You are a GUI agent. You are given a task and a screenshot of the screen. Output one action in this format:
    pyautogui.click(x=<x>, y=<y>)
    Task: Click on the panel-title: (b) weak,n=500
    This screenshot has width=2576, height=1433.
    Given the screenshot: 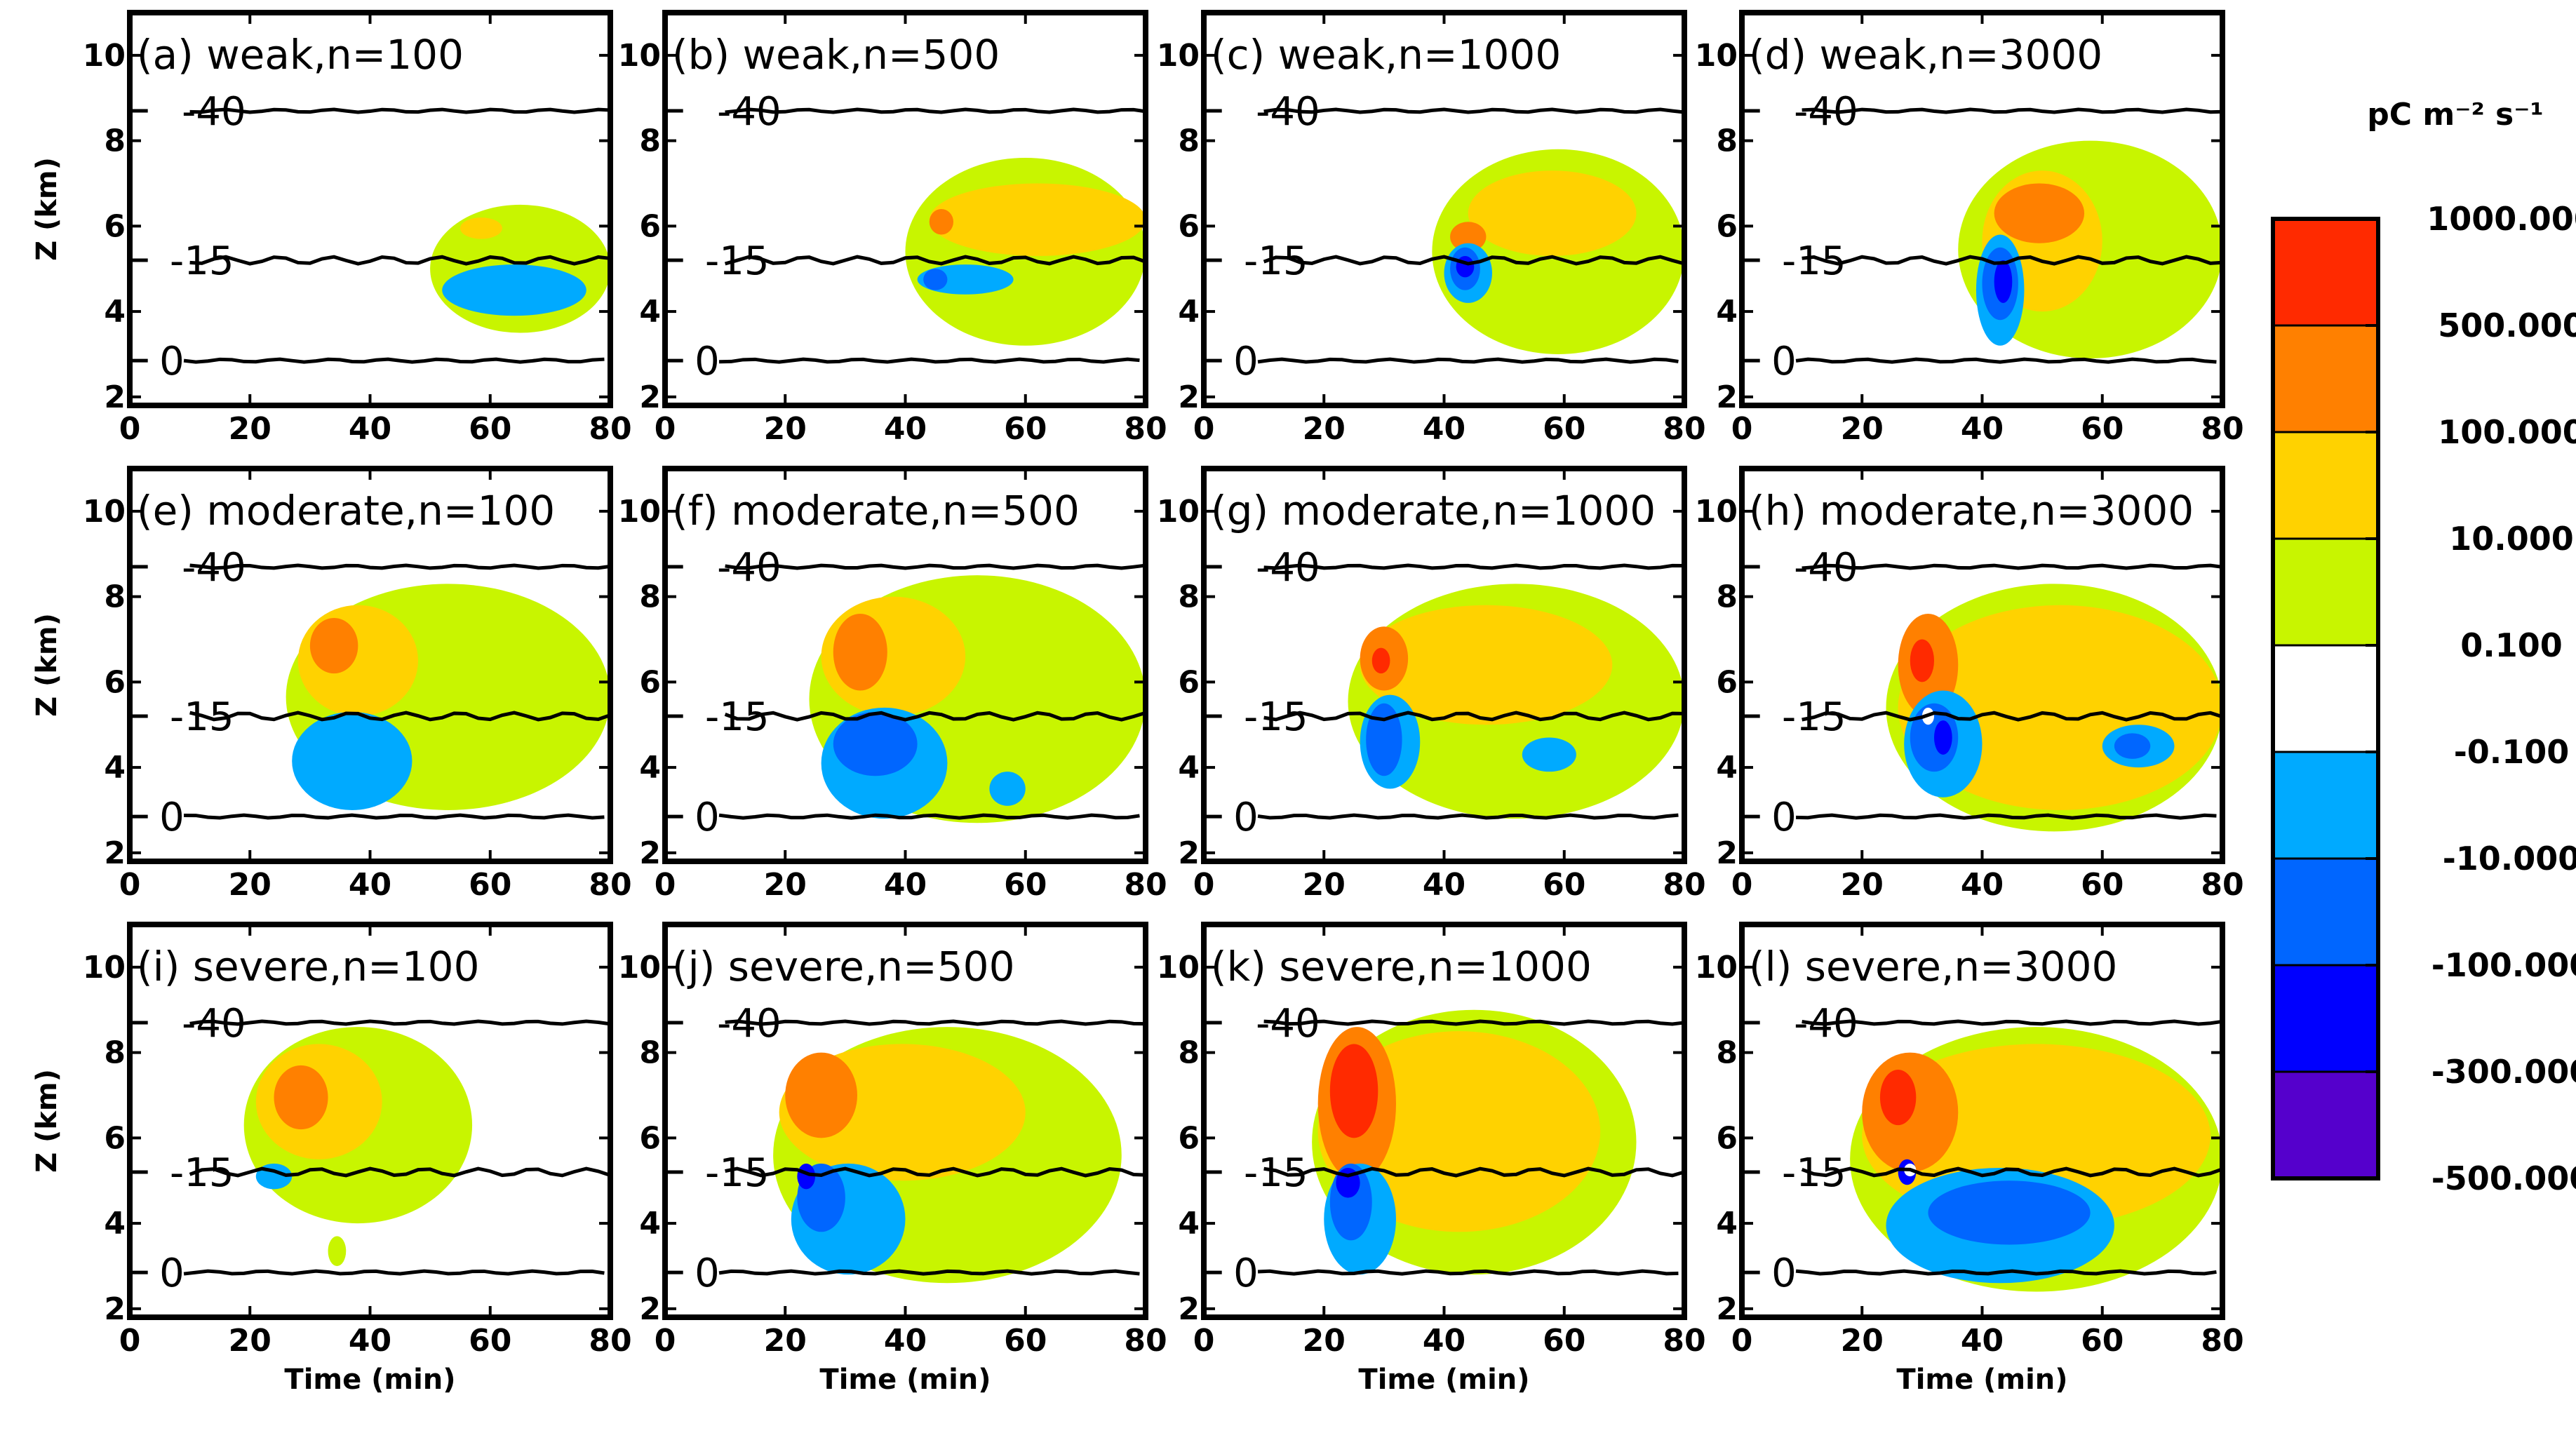 What is the action you would take?
    pyautogui.click(x=836, y=55)
    